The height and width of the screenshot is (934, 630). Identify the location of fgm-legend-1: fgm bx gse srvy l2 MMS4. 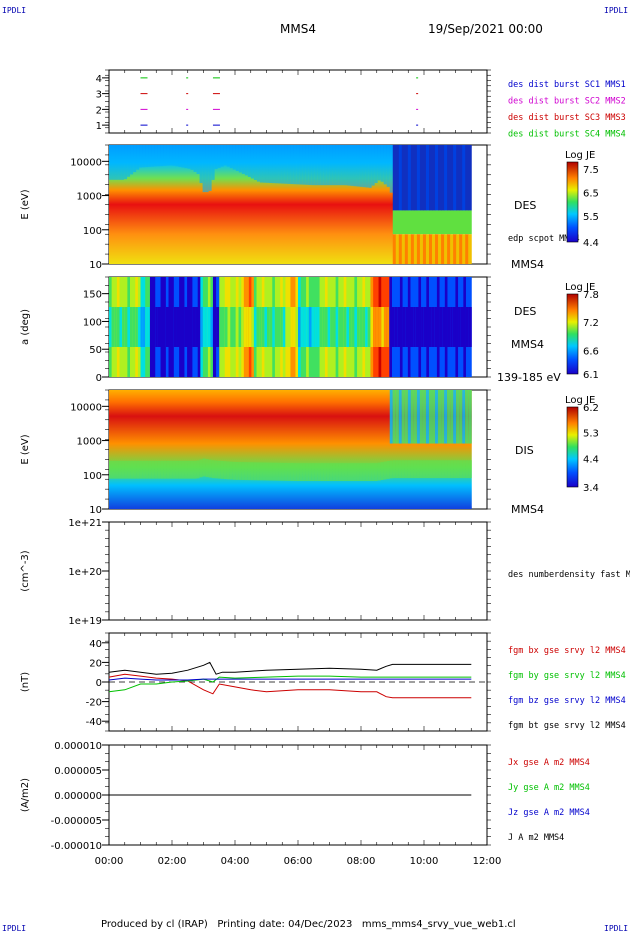
(567, 651).